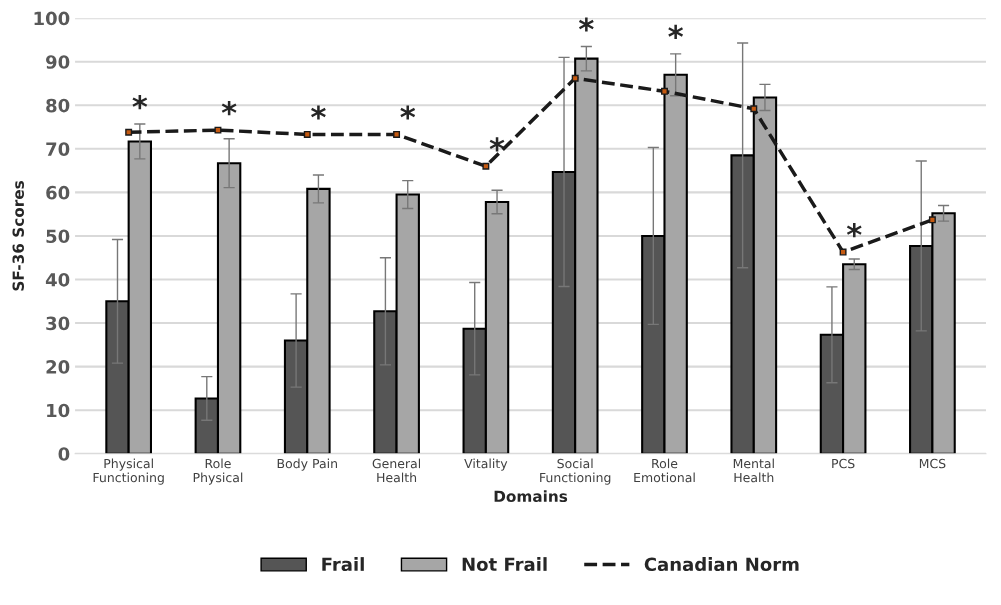  Describe the element at coordinates (396, 470) in the screenshot. I see `x-tick-label: General Health` at that location.